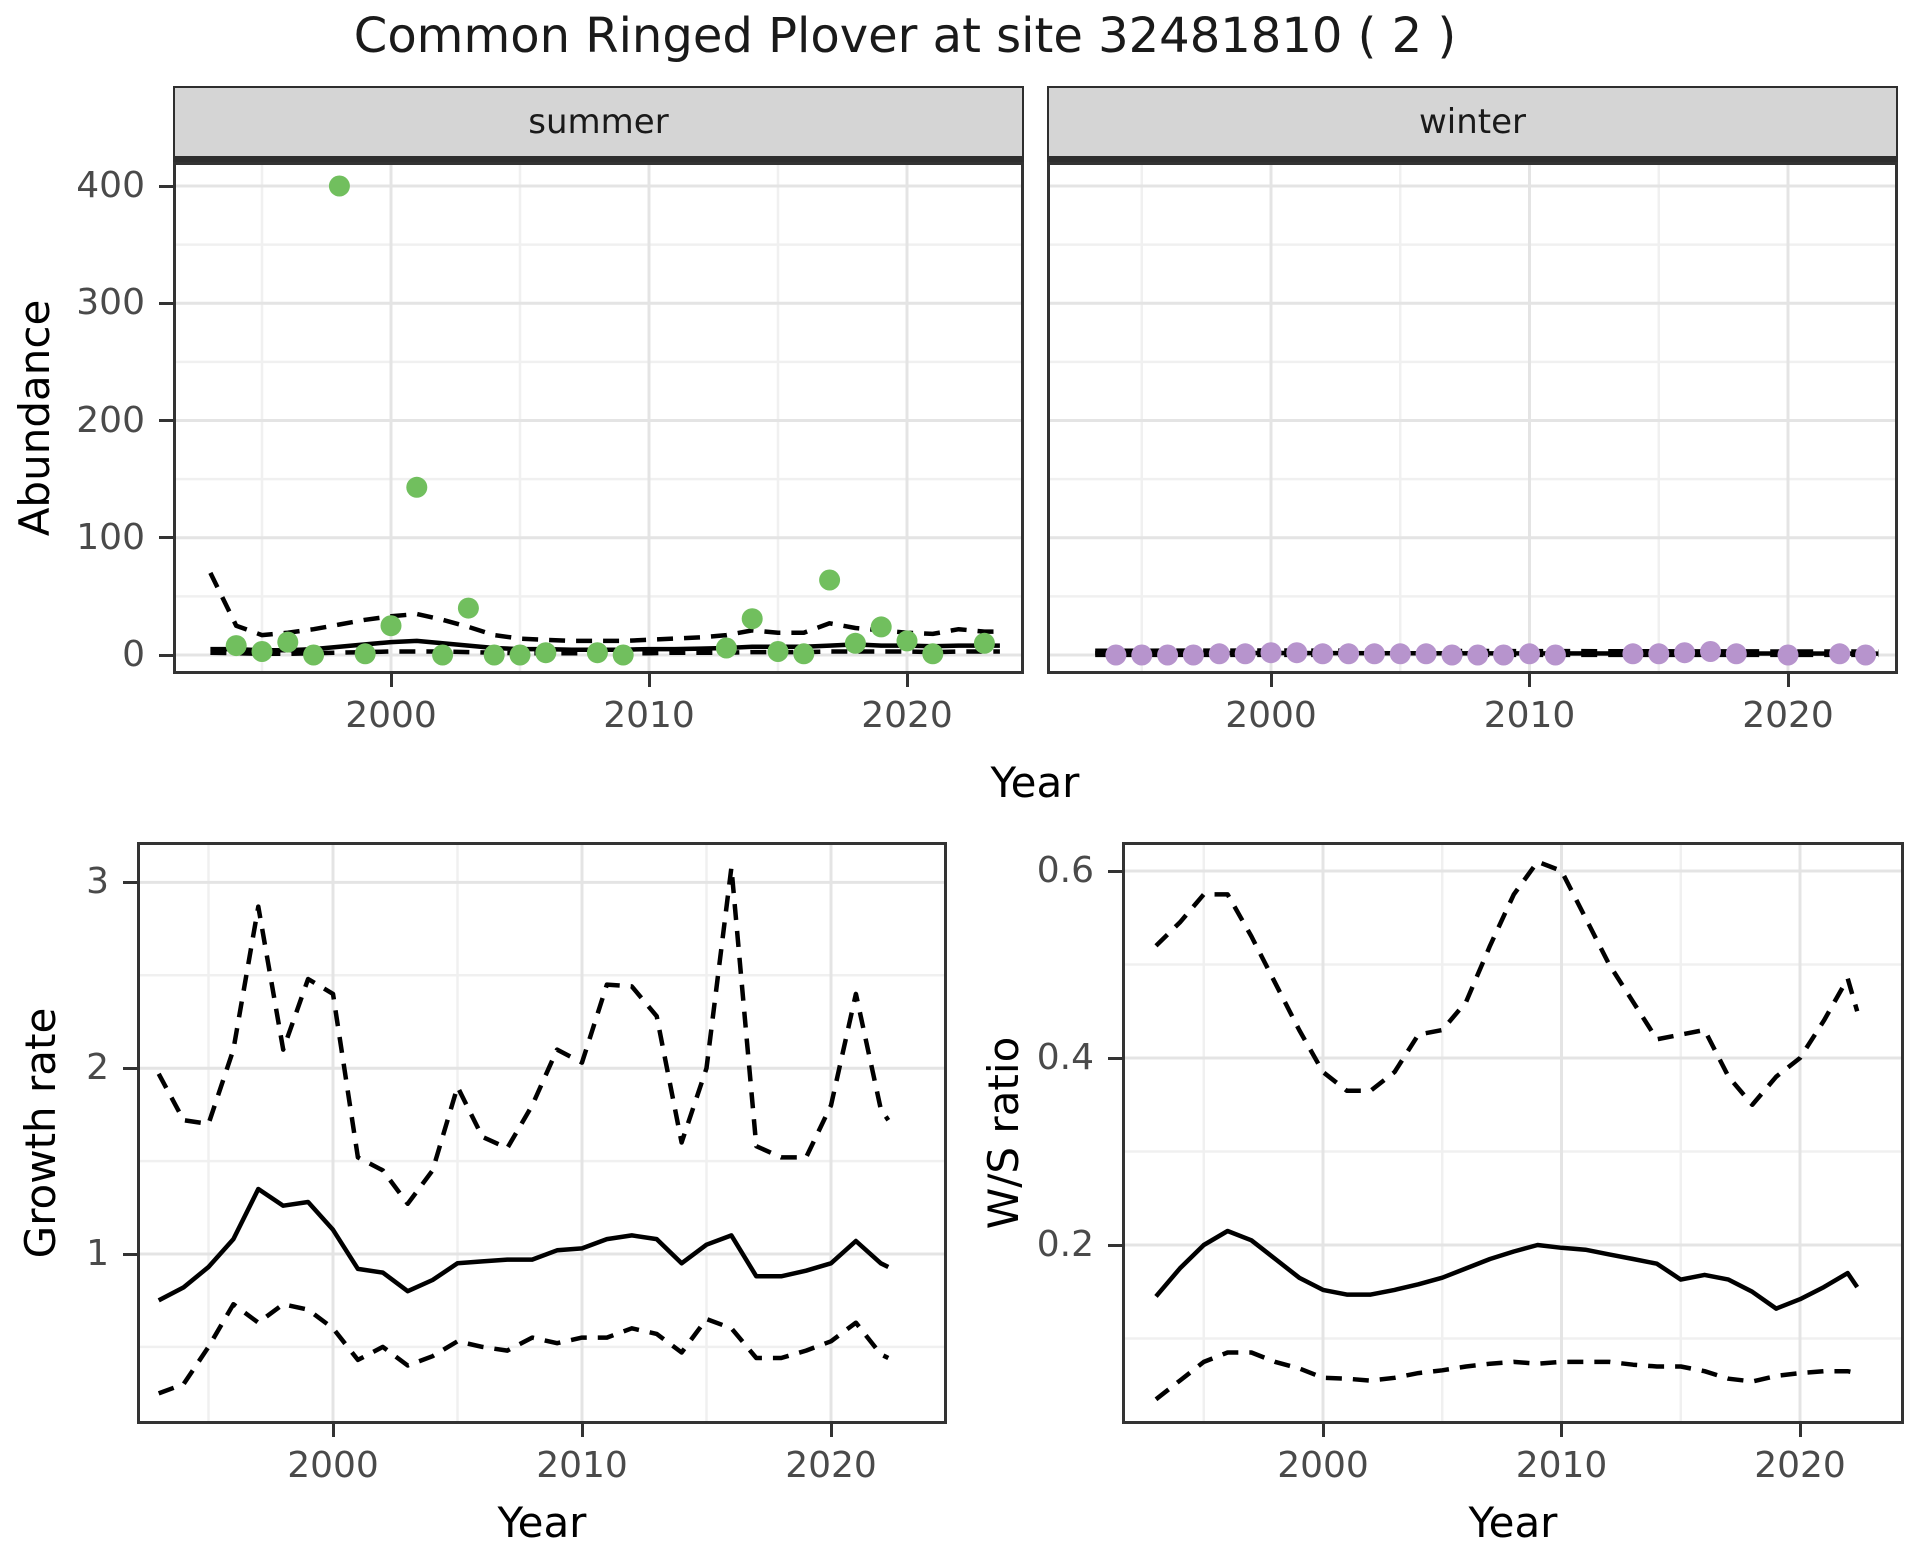 The width and height of the screenshot is (1920, 1560). I want to click on facet-strip-summer: summer, so click(598, 124).